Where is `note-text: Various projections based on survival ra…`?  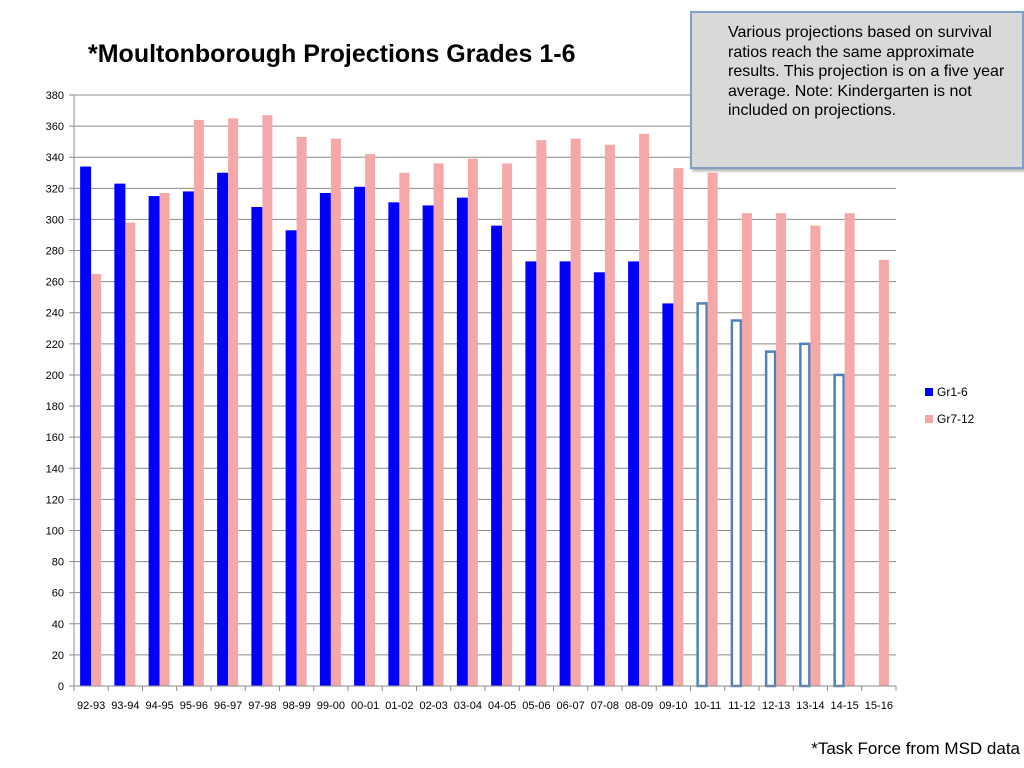 note-text: Various projections based on survival ra… is located at coordinates (866, 71).